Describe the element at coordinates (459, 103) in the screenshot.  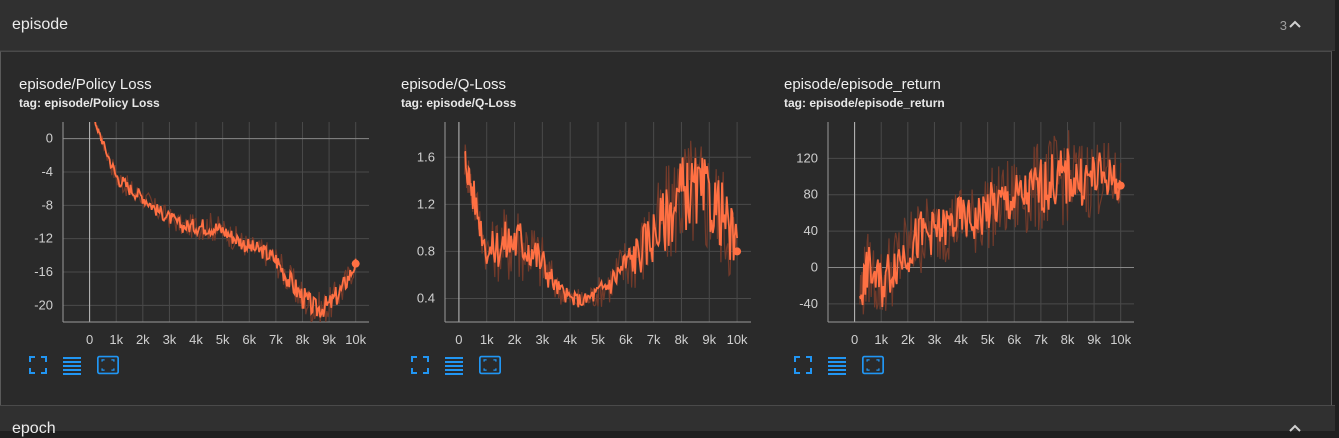
I see `chart-tag: tag: episode/Q-Loss` at that location.